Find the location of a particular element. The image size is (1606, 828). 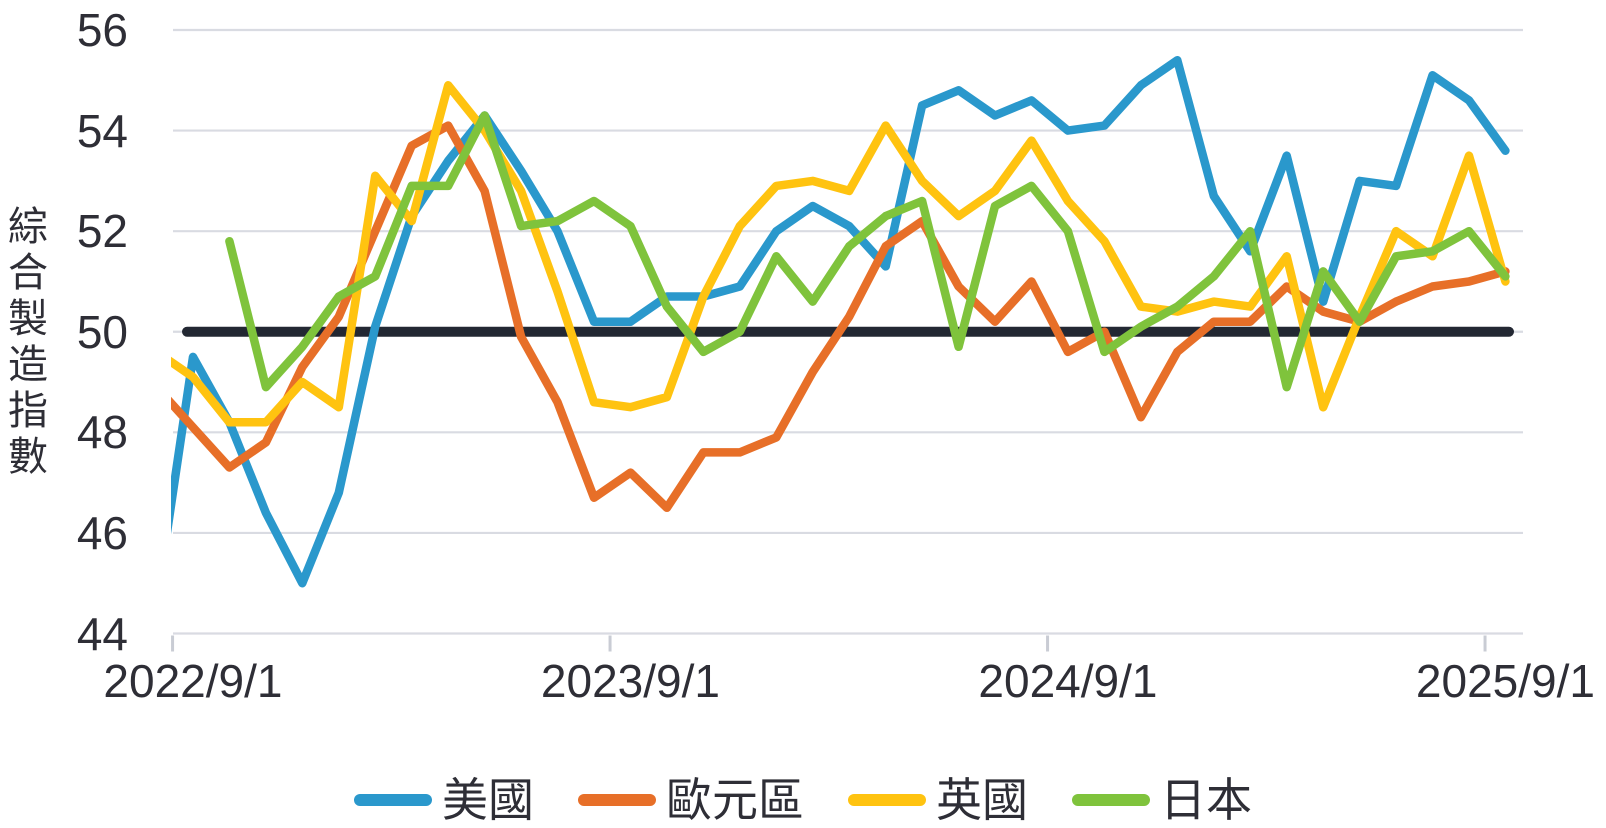

legend-item-japan: 日本 is located at coordinates (1162, 800).